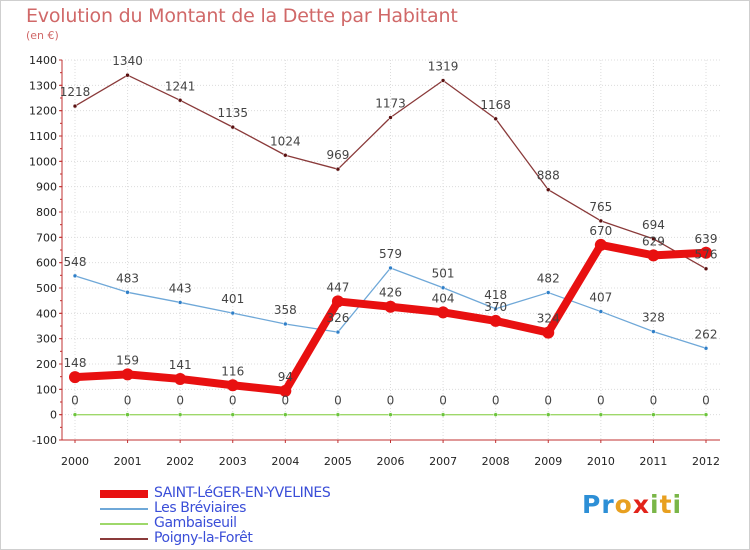  I want to click on data-label-1: 548, so click(75, 262).